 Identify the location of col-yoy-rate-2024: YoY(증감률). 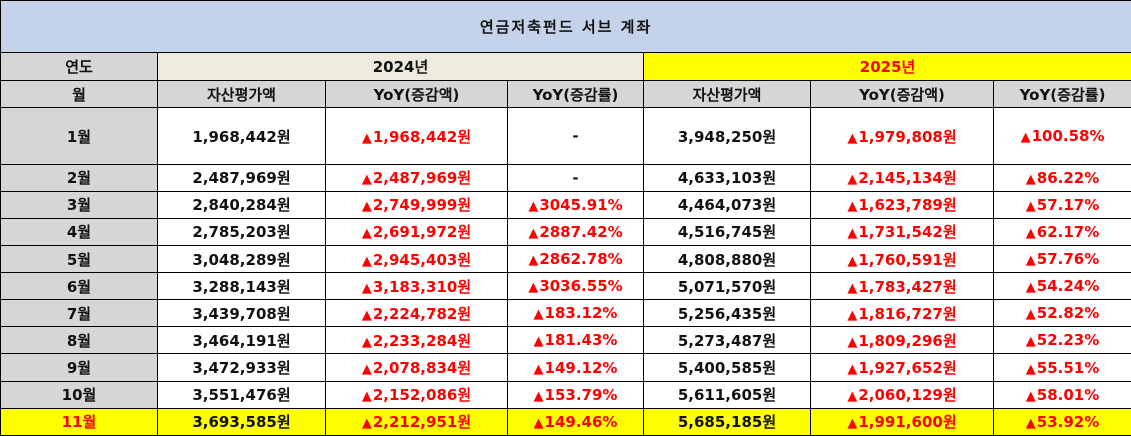
(575, 94).